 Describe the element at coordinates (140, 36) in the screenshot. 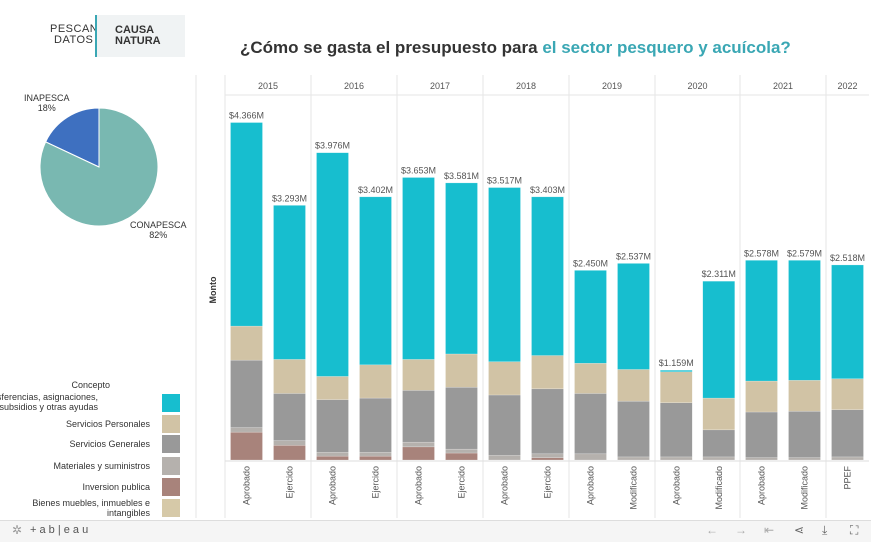

I see `causa-natura-logo: CAUSA NATURA` at that location.